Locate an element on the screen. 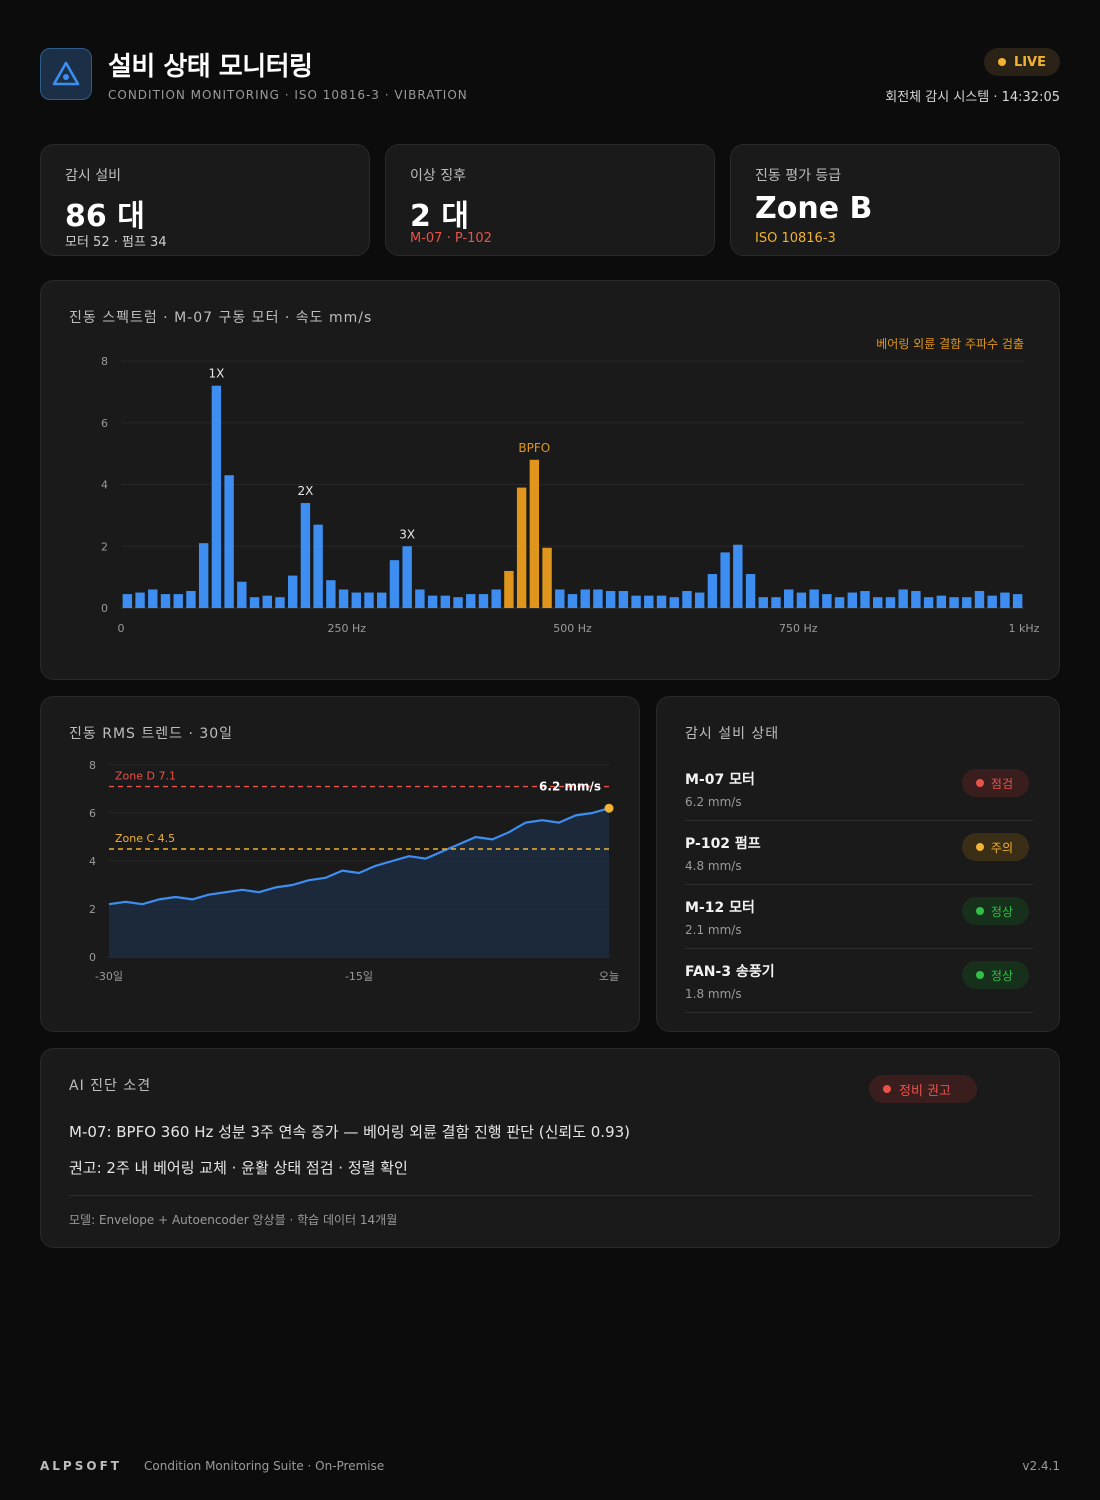 This screenshot has width=1100, height=1500. kpi-label: 감시 설비 is located at coordinates (93, 176).